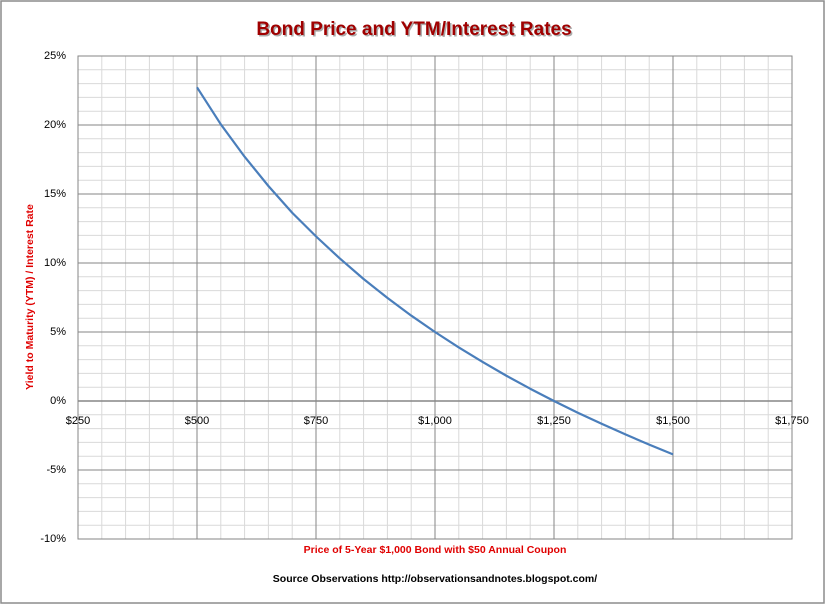 Image resolution: width=826 pixels, height=605 pixels. What do you see at coordinates (56, 470) in the screenshot?
I see `y-tick-label: -5%` at bounding box center [56, 470].